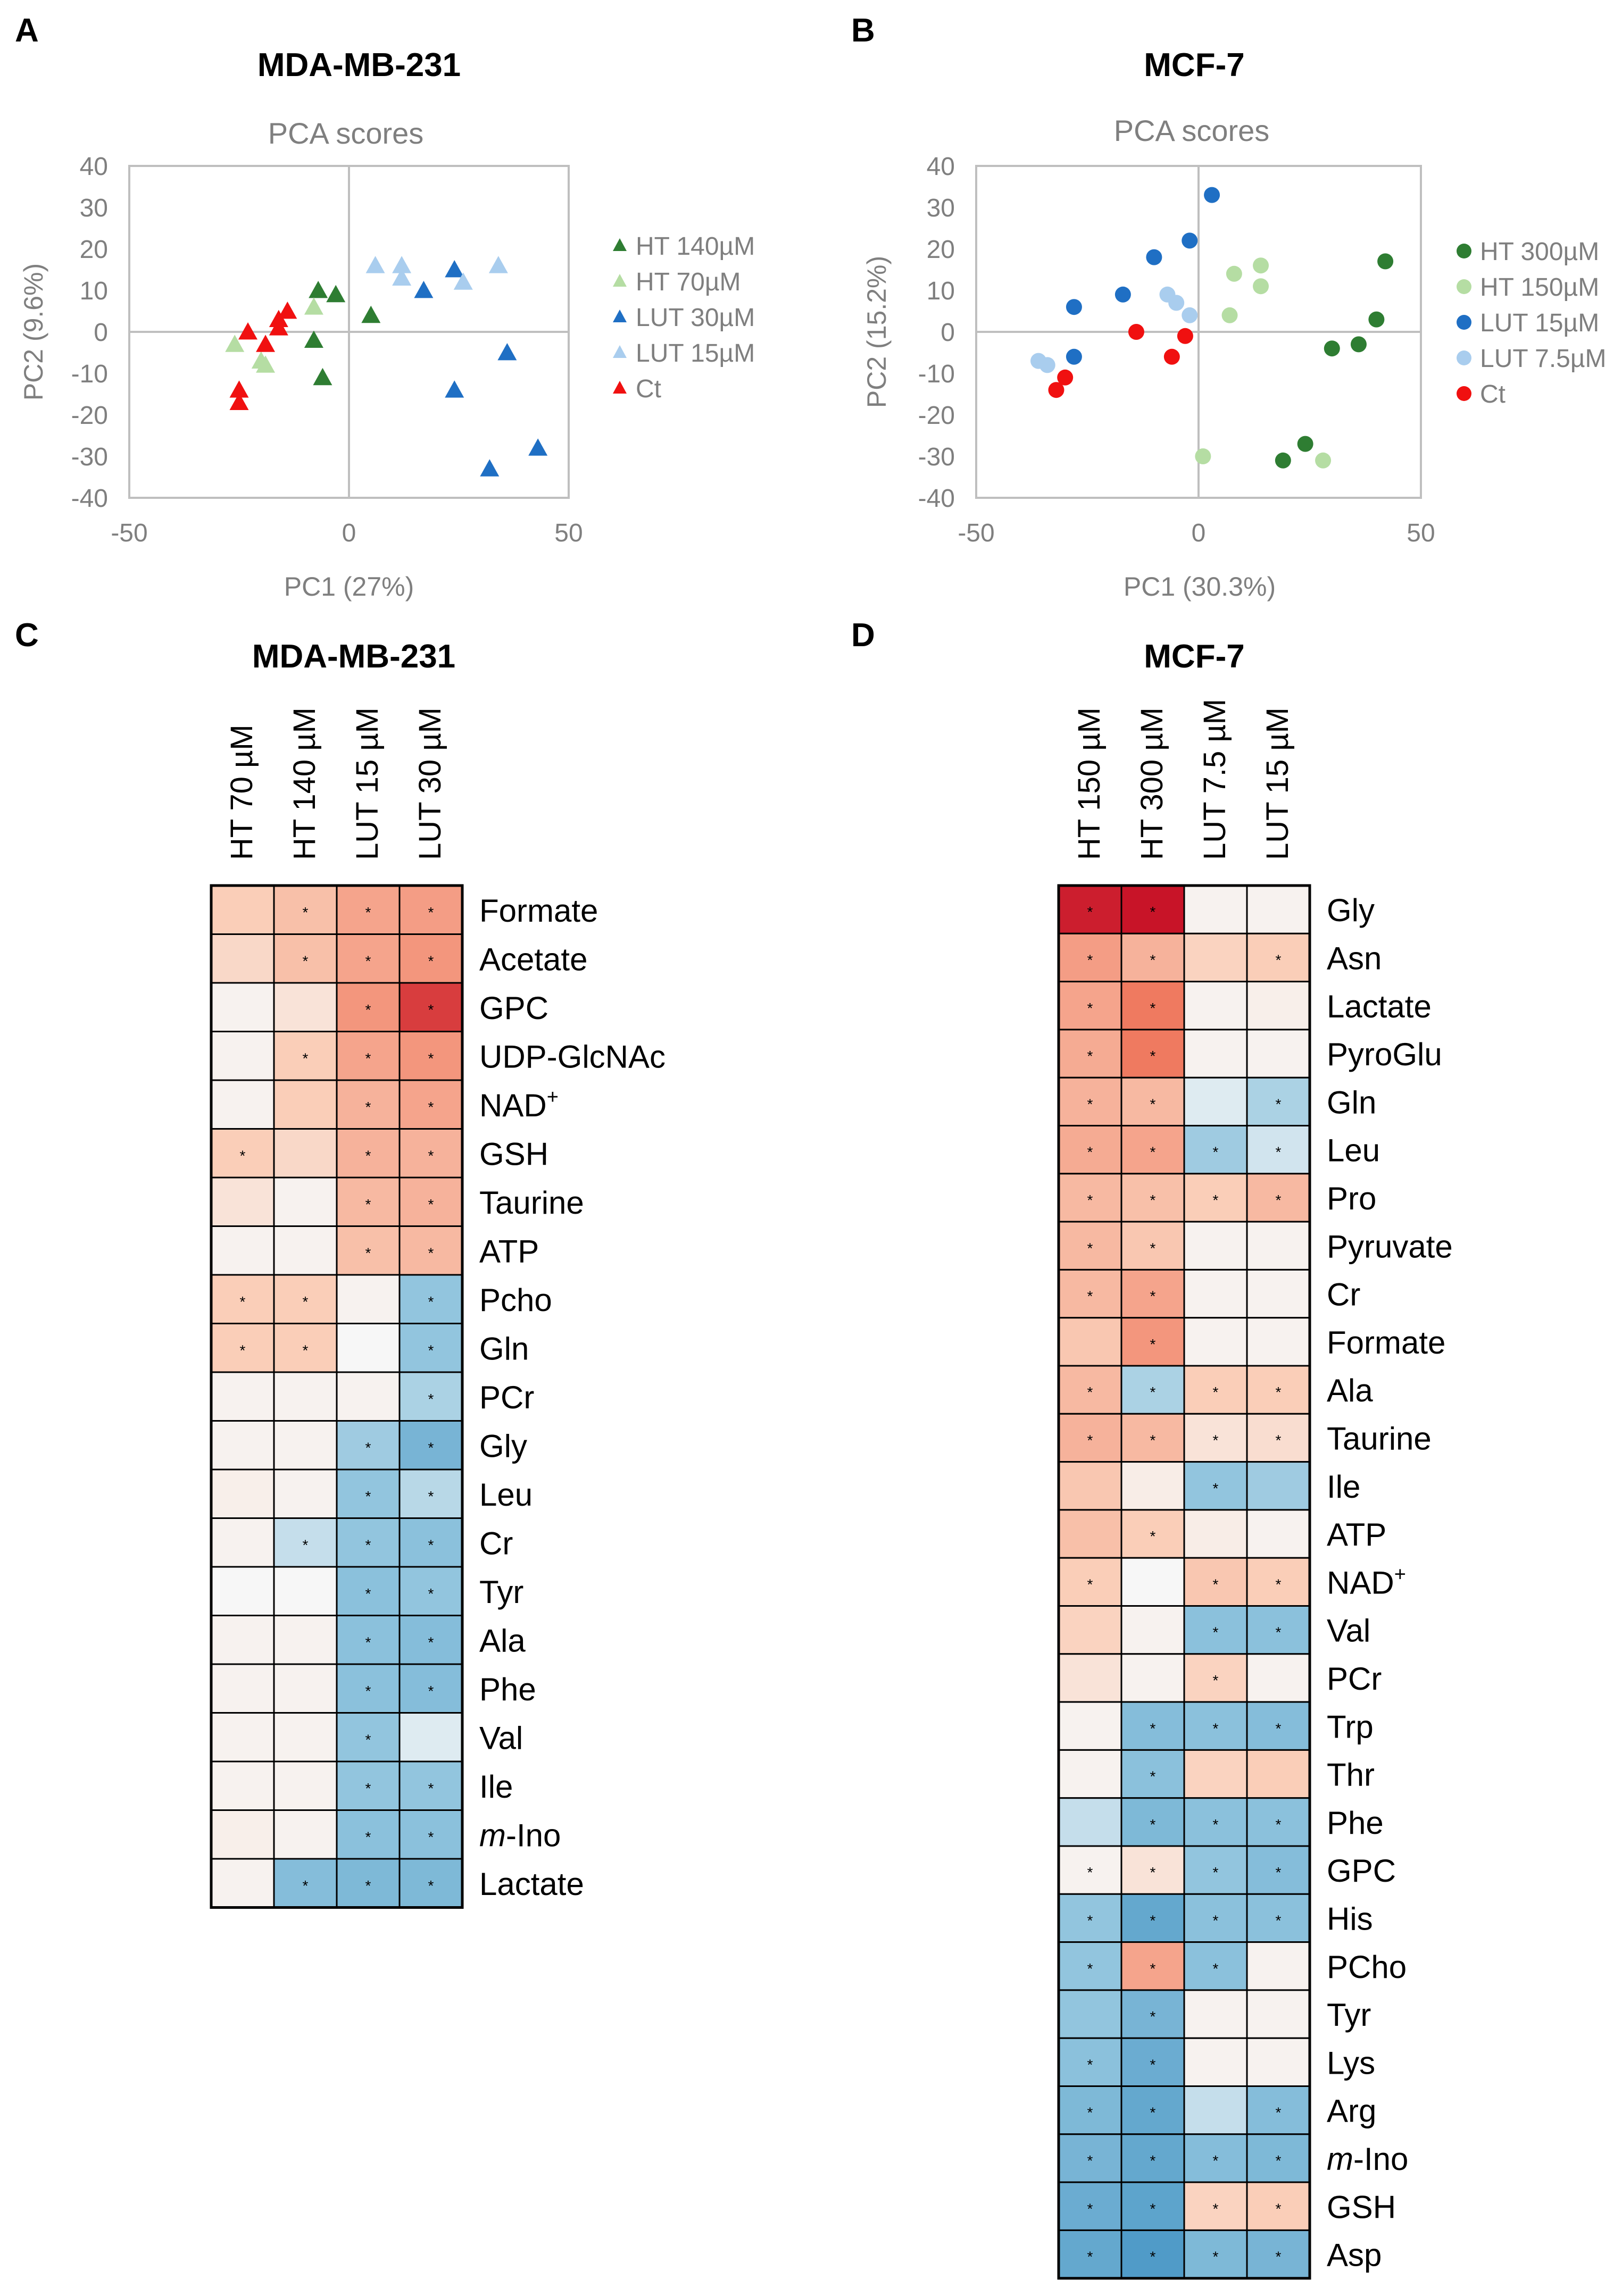 Image resolution: width=1622 pixels, height=2296 pixels. Describe the element at coordinates (863, 636) in the screenshot. I see `panel-letter-d: D` at that location.